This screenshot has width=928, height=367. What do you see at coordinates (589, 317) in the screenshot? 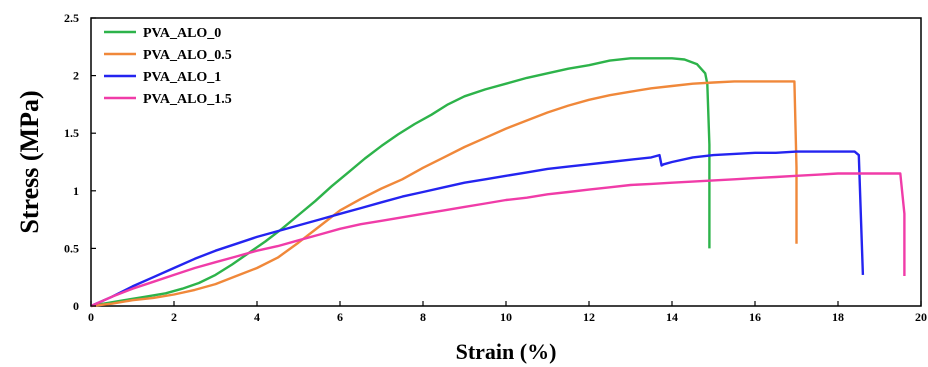
I see `x-tick-label: 12` at bounding box center [589, 317].